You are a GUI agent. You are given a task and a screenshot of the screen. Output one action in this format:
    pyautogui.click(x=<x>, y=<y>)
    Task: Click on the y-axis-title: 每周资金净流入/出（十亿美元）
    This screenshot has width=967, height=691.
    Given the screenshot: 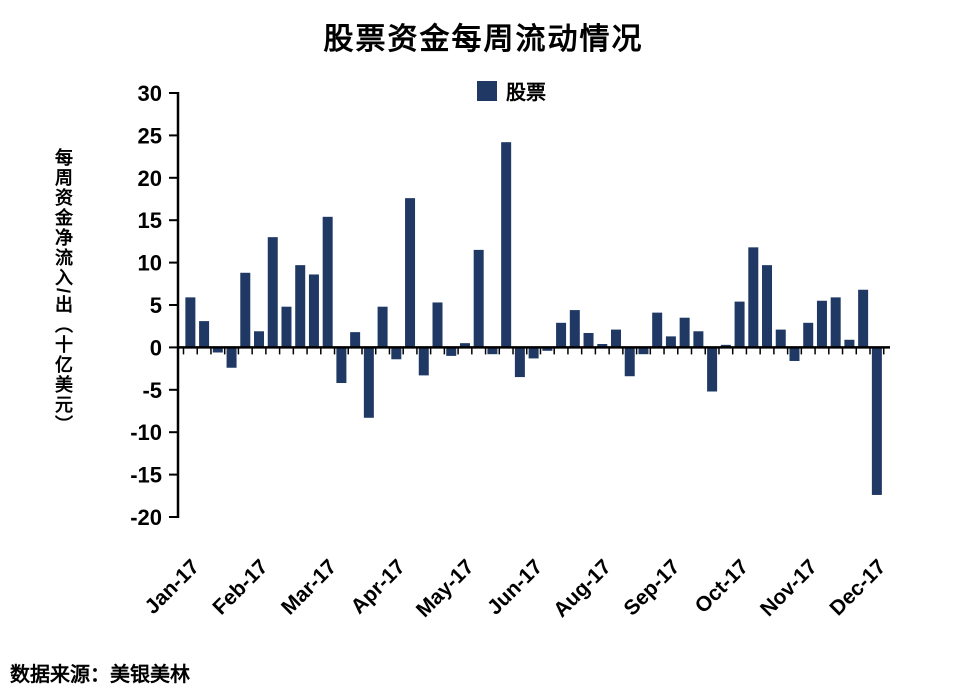 What is the action you would take?
    pyautogui.click(x=63, y=292)
    